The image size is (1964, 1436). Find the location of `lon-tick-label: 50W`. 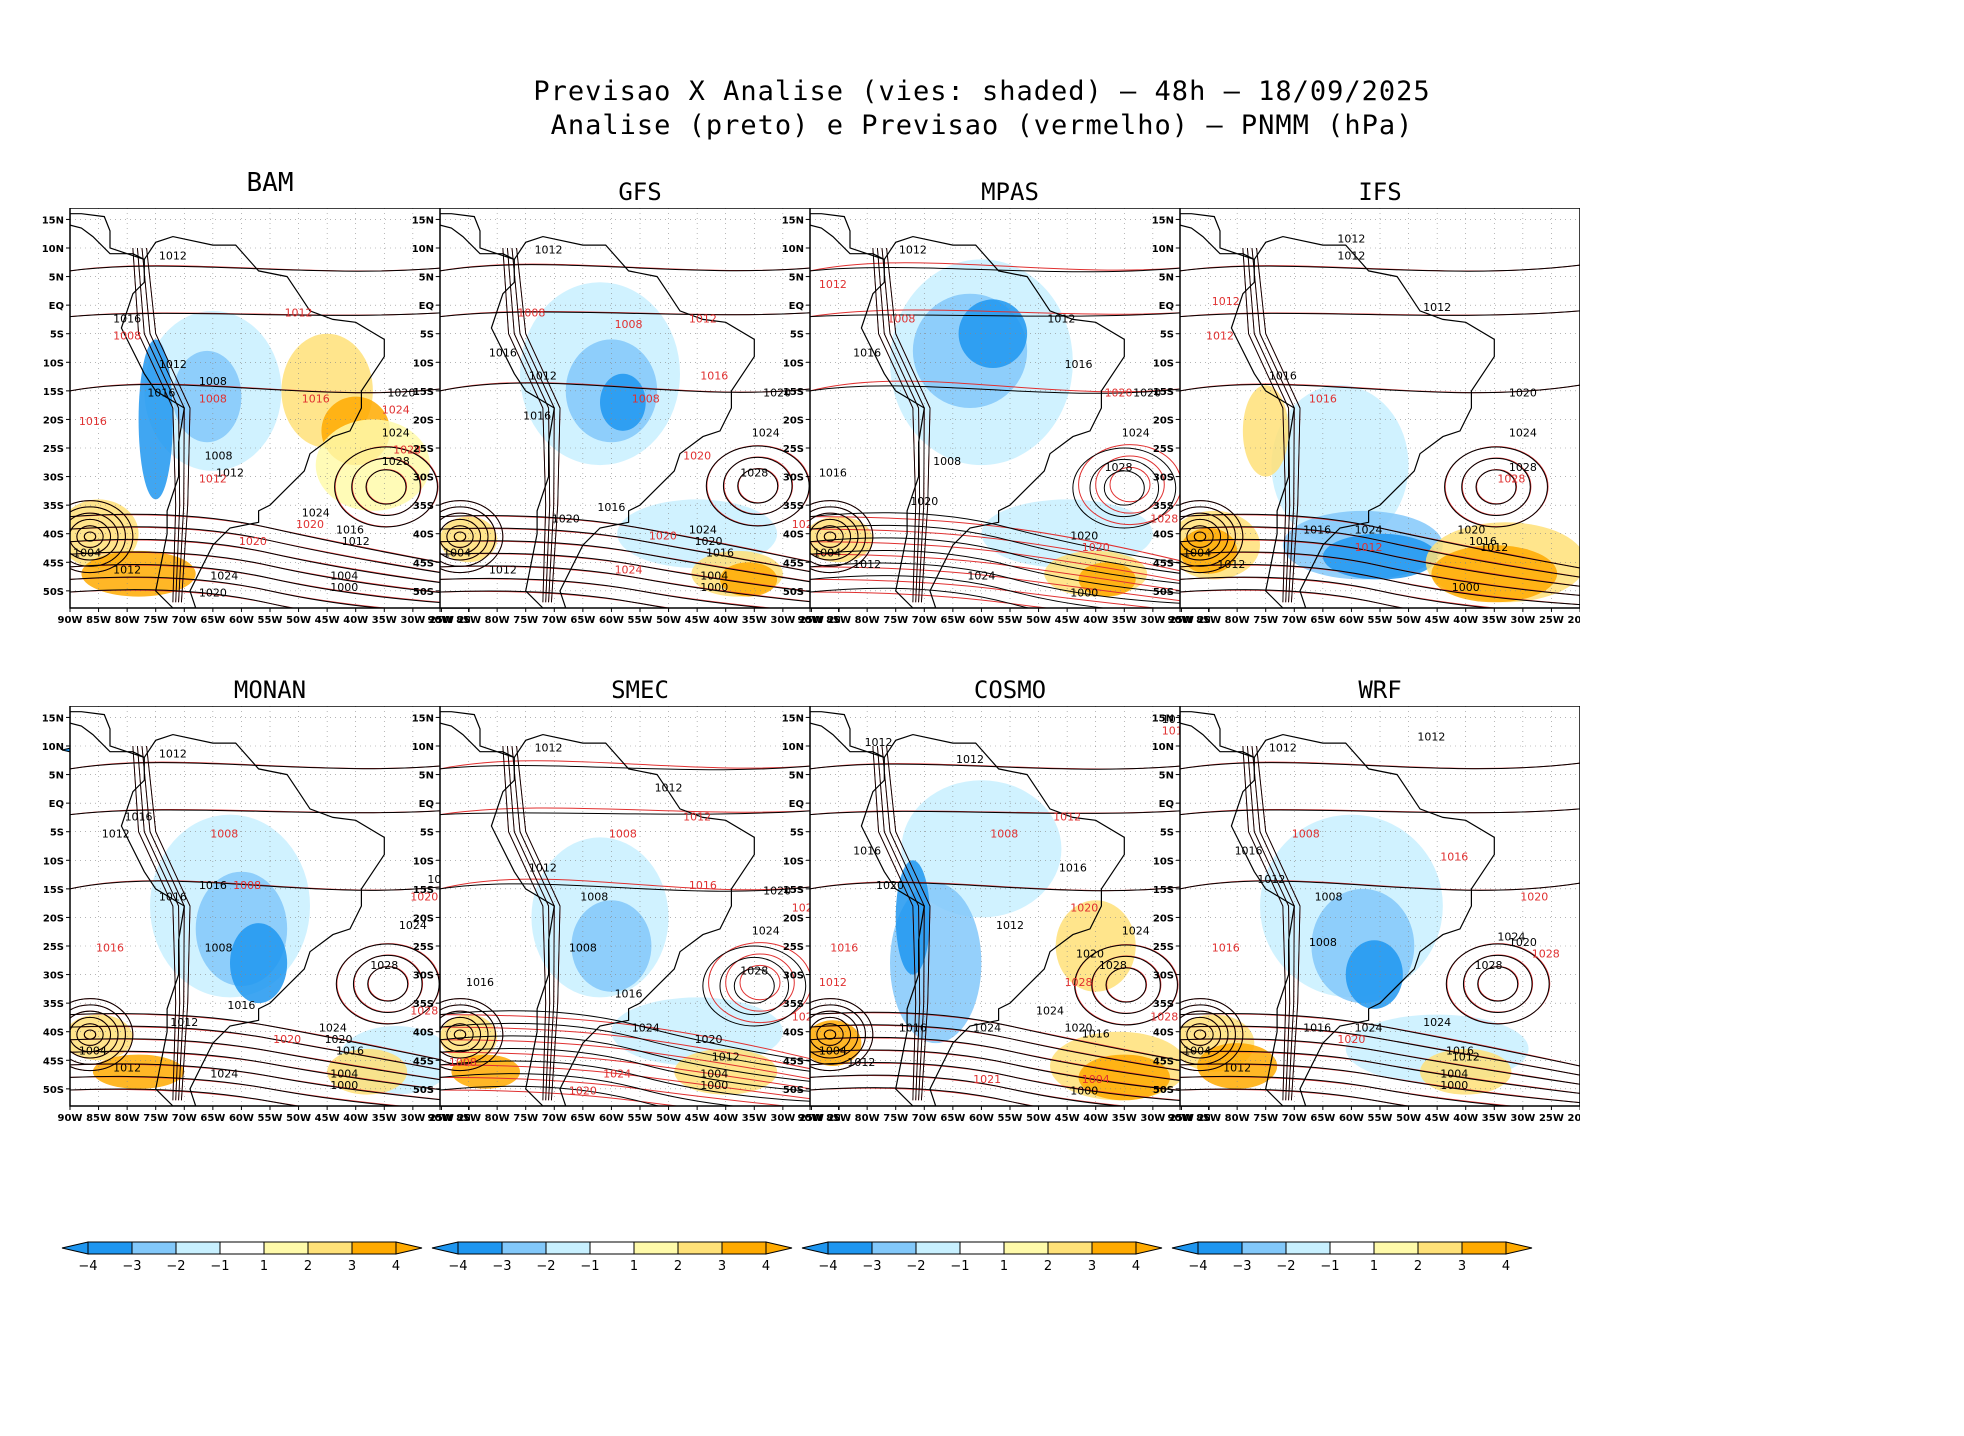

lon-tick-label: 50W is located at coordinates (1038, 620).